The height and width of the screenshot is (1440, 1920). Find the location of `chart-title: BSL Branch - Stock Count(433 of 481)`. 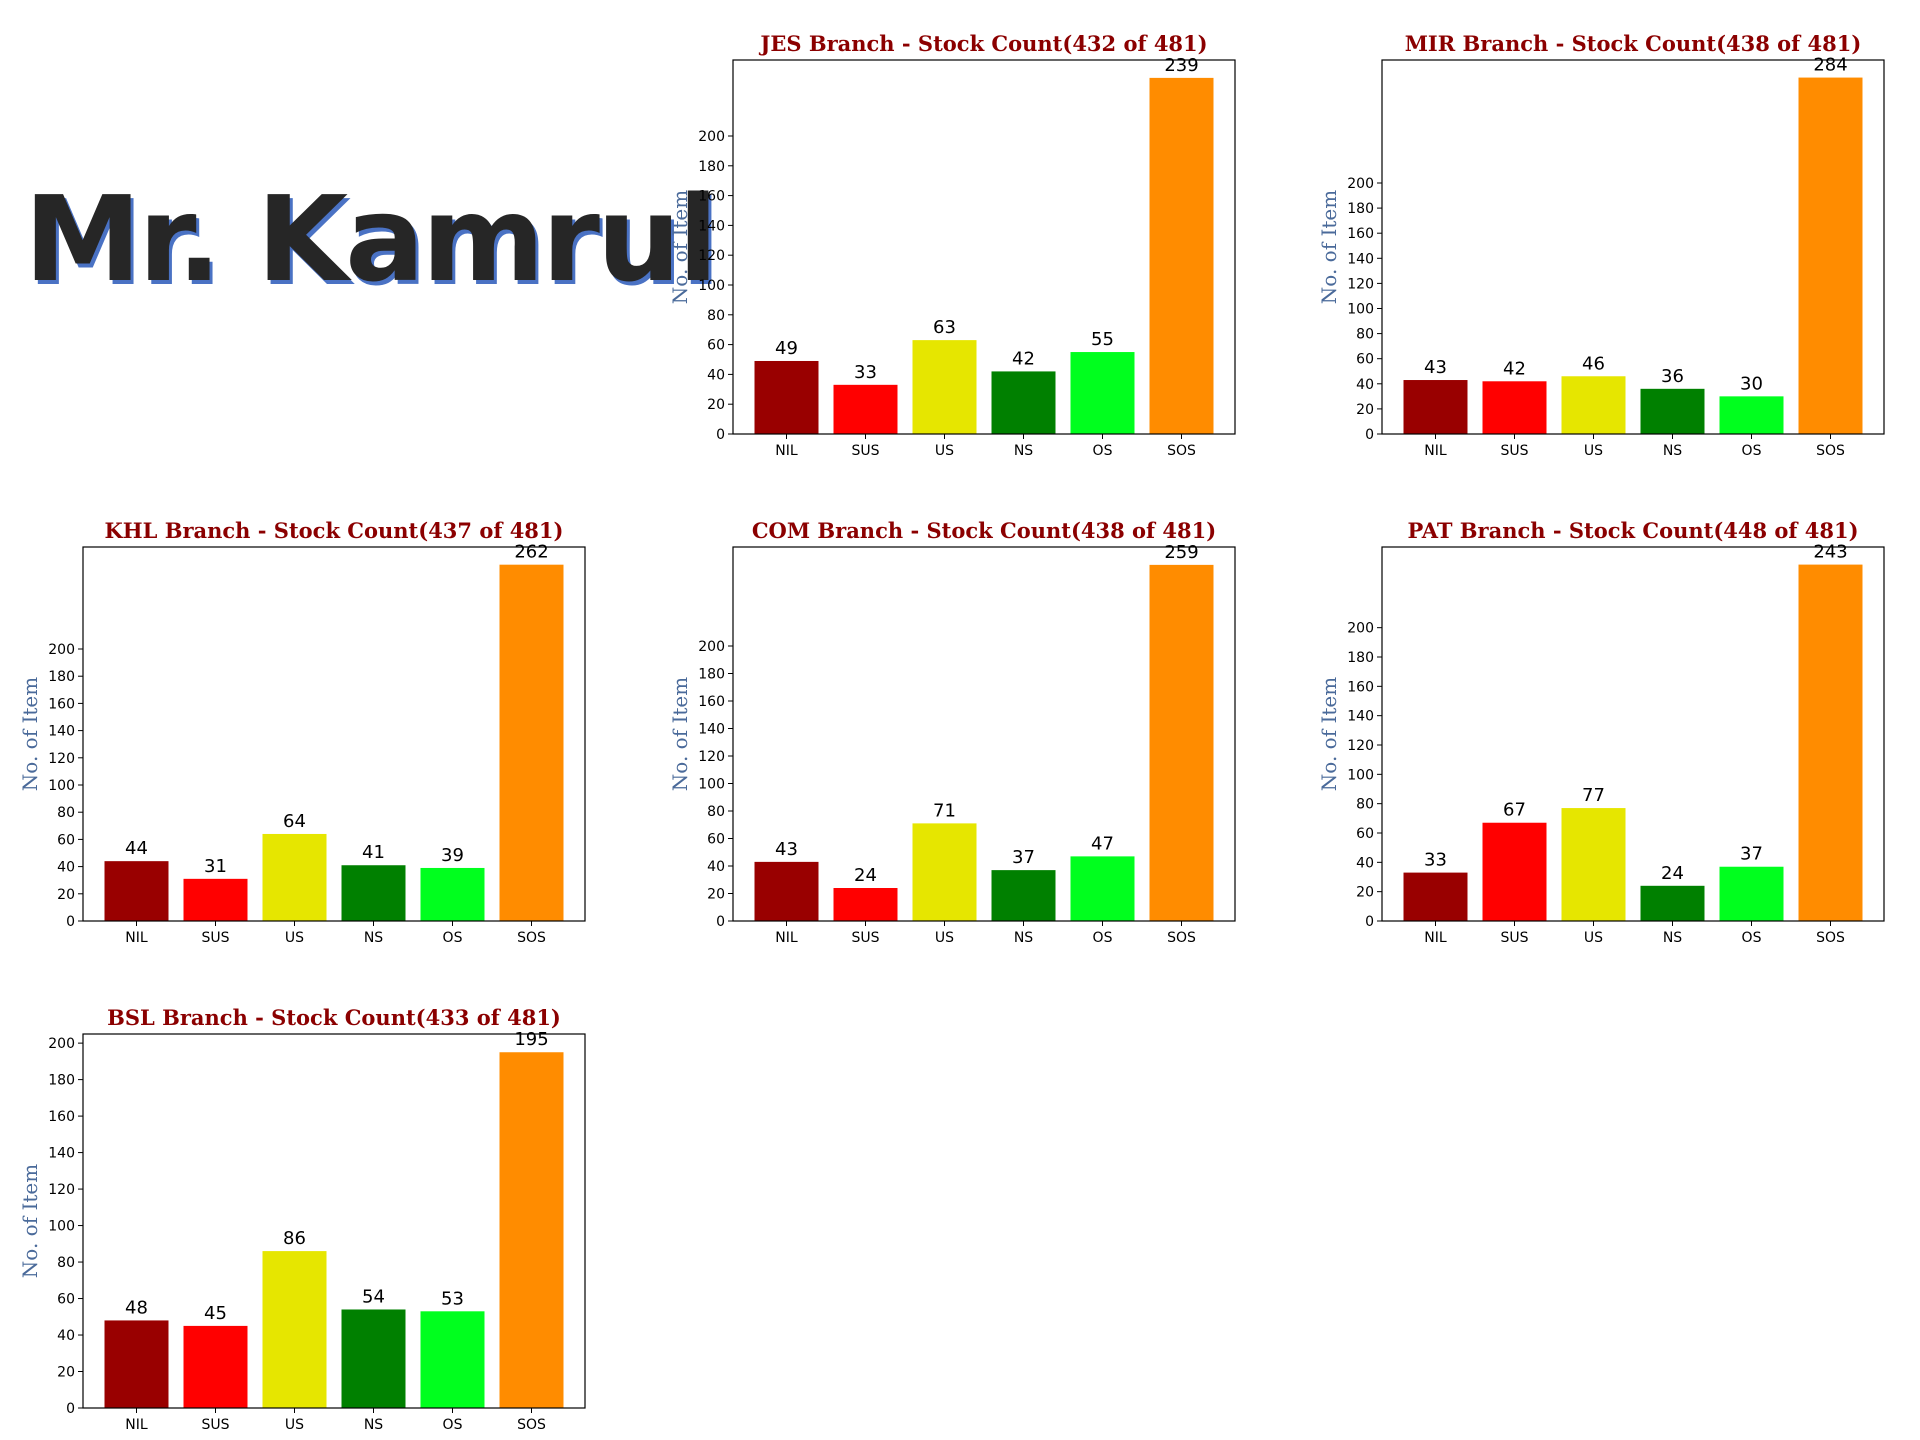

chart-title: BSL Branch - Stock Count(433 of 481) is located at coordinates (334, 1017).